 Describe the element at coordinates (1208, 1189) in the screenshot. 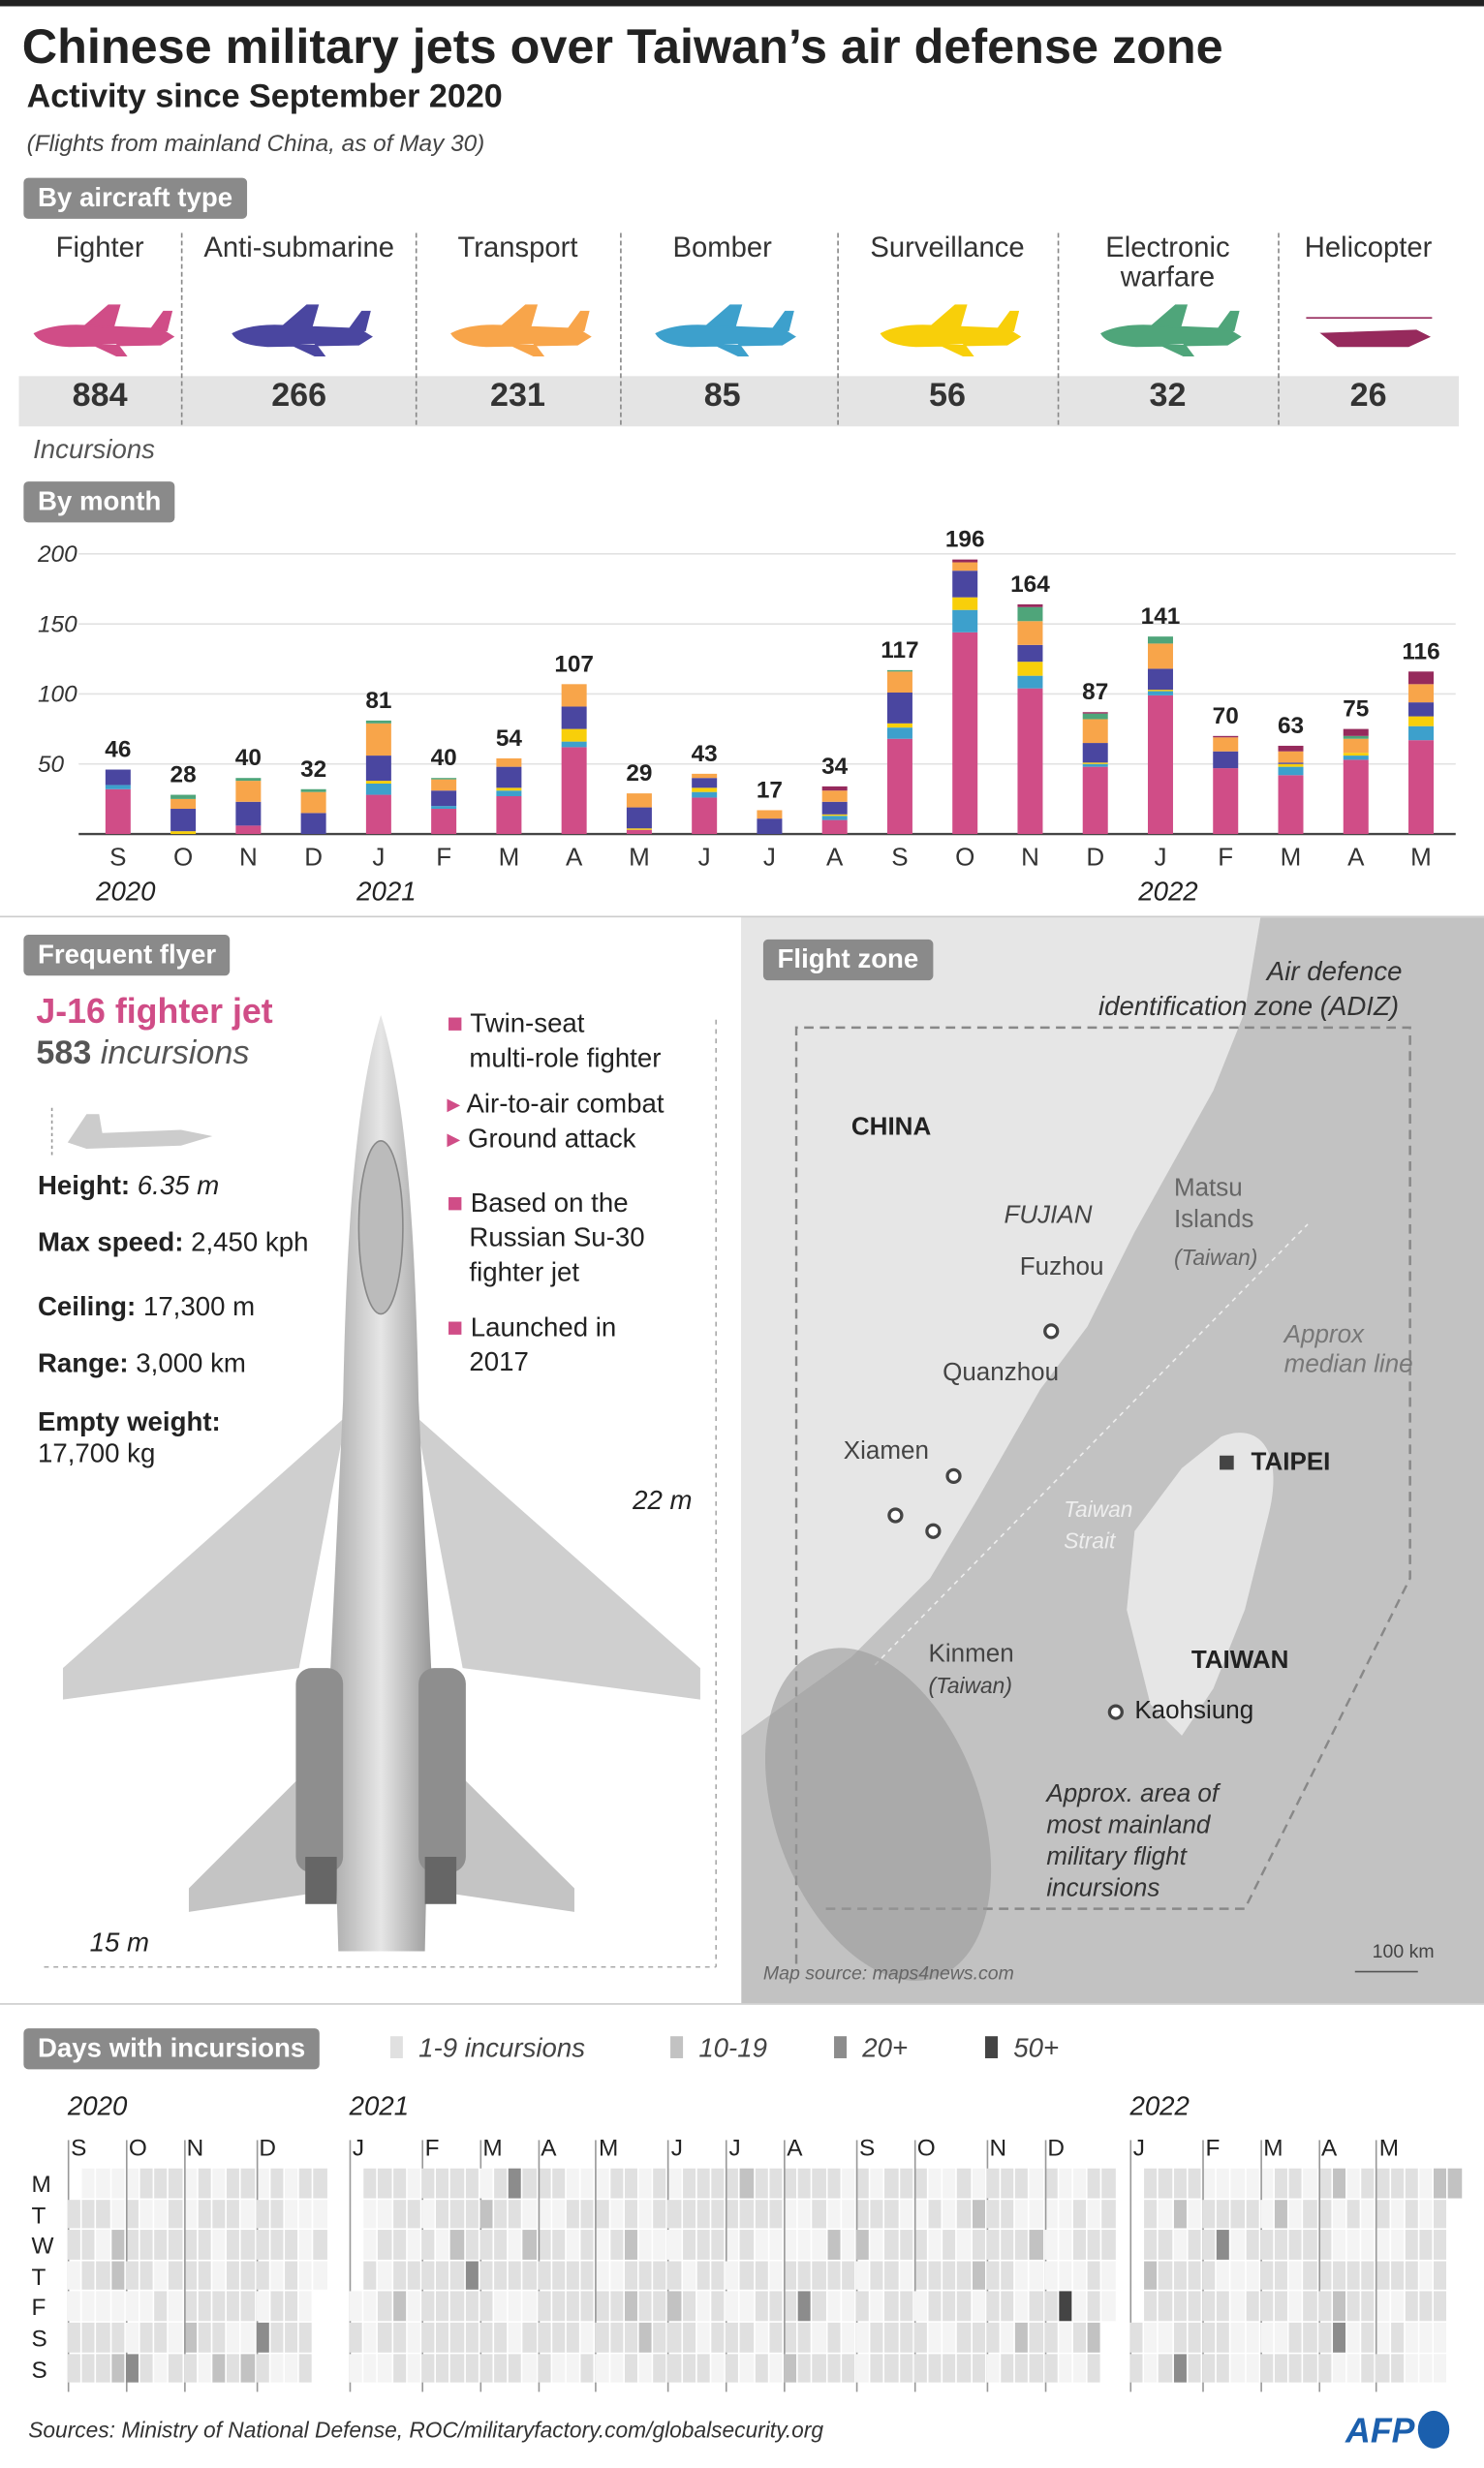

I see `label-matsu: Matsu` at that location.